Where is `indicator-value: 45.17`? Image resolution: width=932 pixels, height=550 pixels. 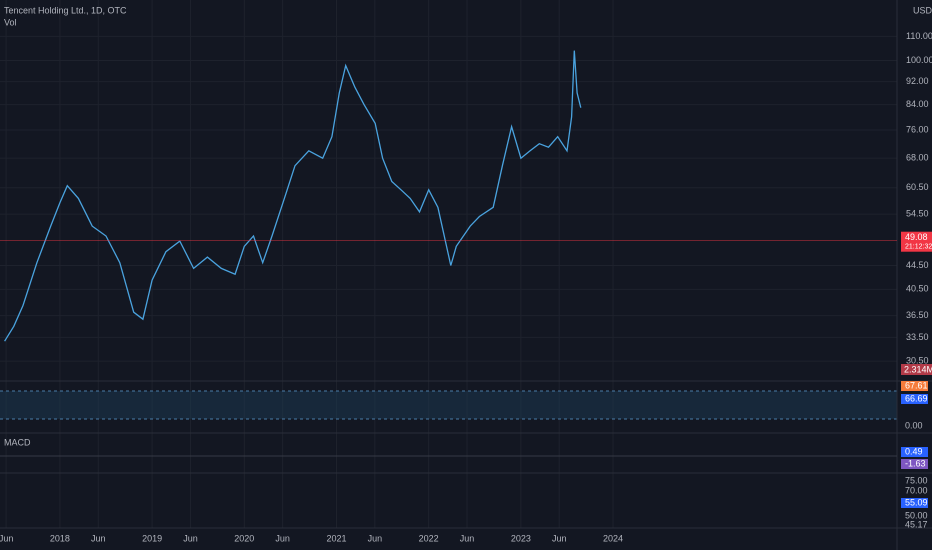
indicator-value: 45.17 is located at coordinates (916, 524).